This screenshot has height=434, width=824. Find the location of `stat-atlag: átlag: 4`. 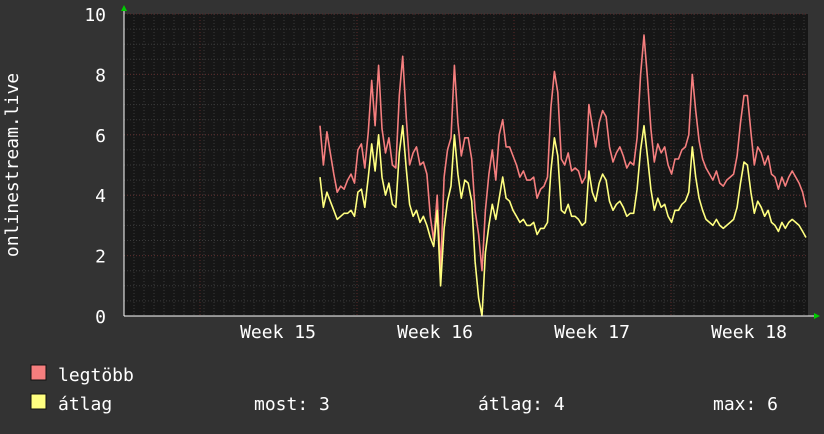

stat-atlag: átlag: 4 is located at coordinates (521, 404).